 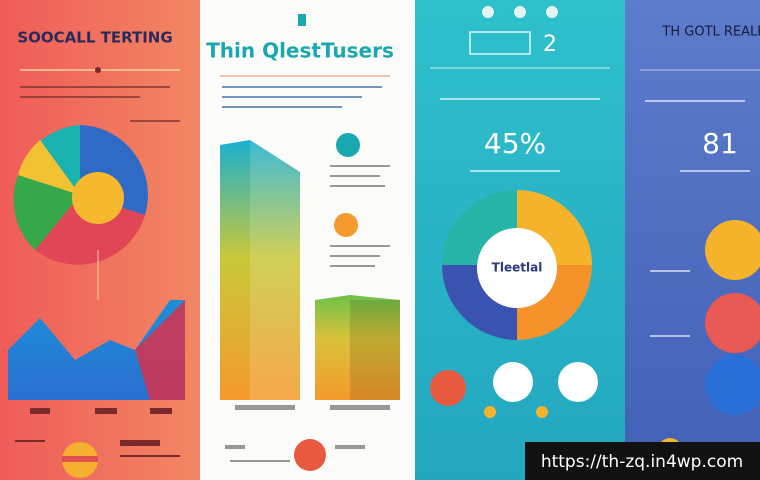 What do you see at coordinates (515, 143) in the screenshot?
I see `stat: 45%` at bounding box center [515, 143].